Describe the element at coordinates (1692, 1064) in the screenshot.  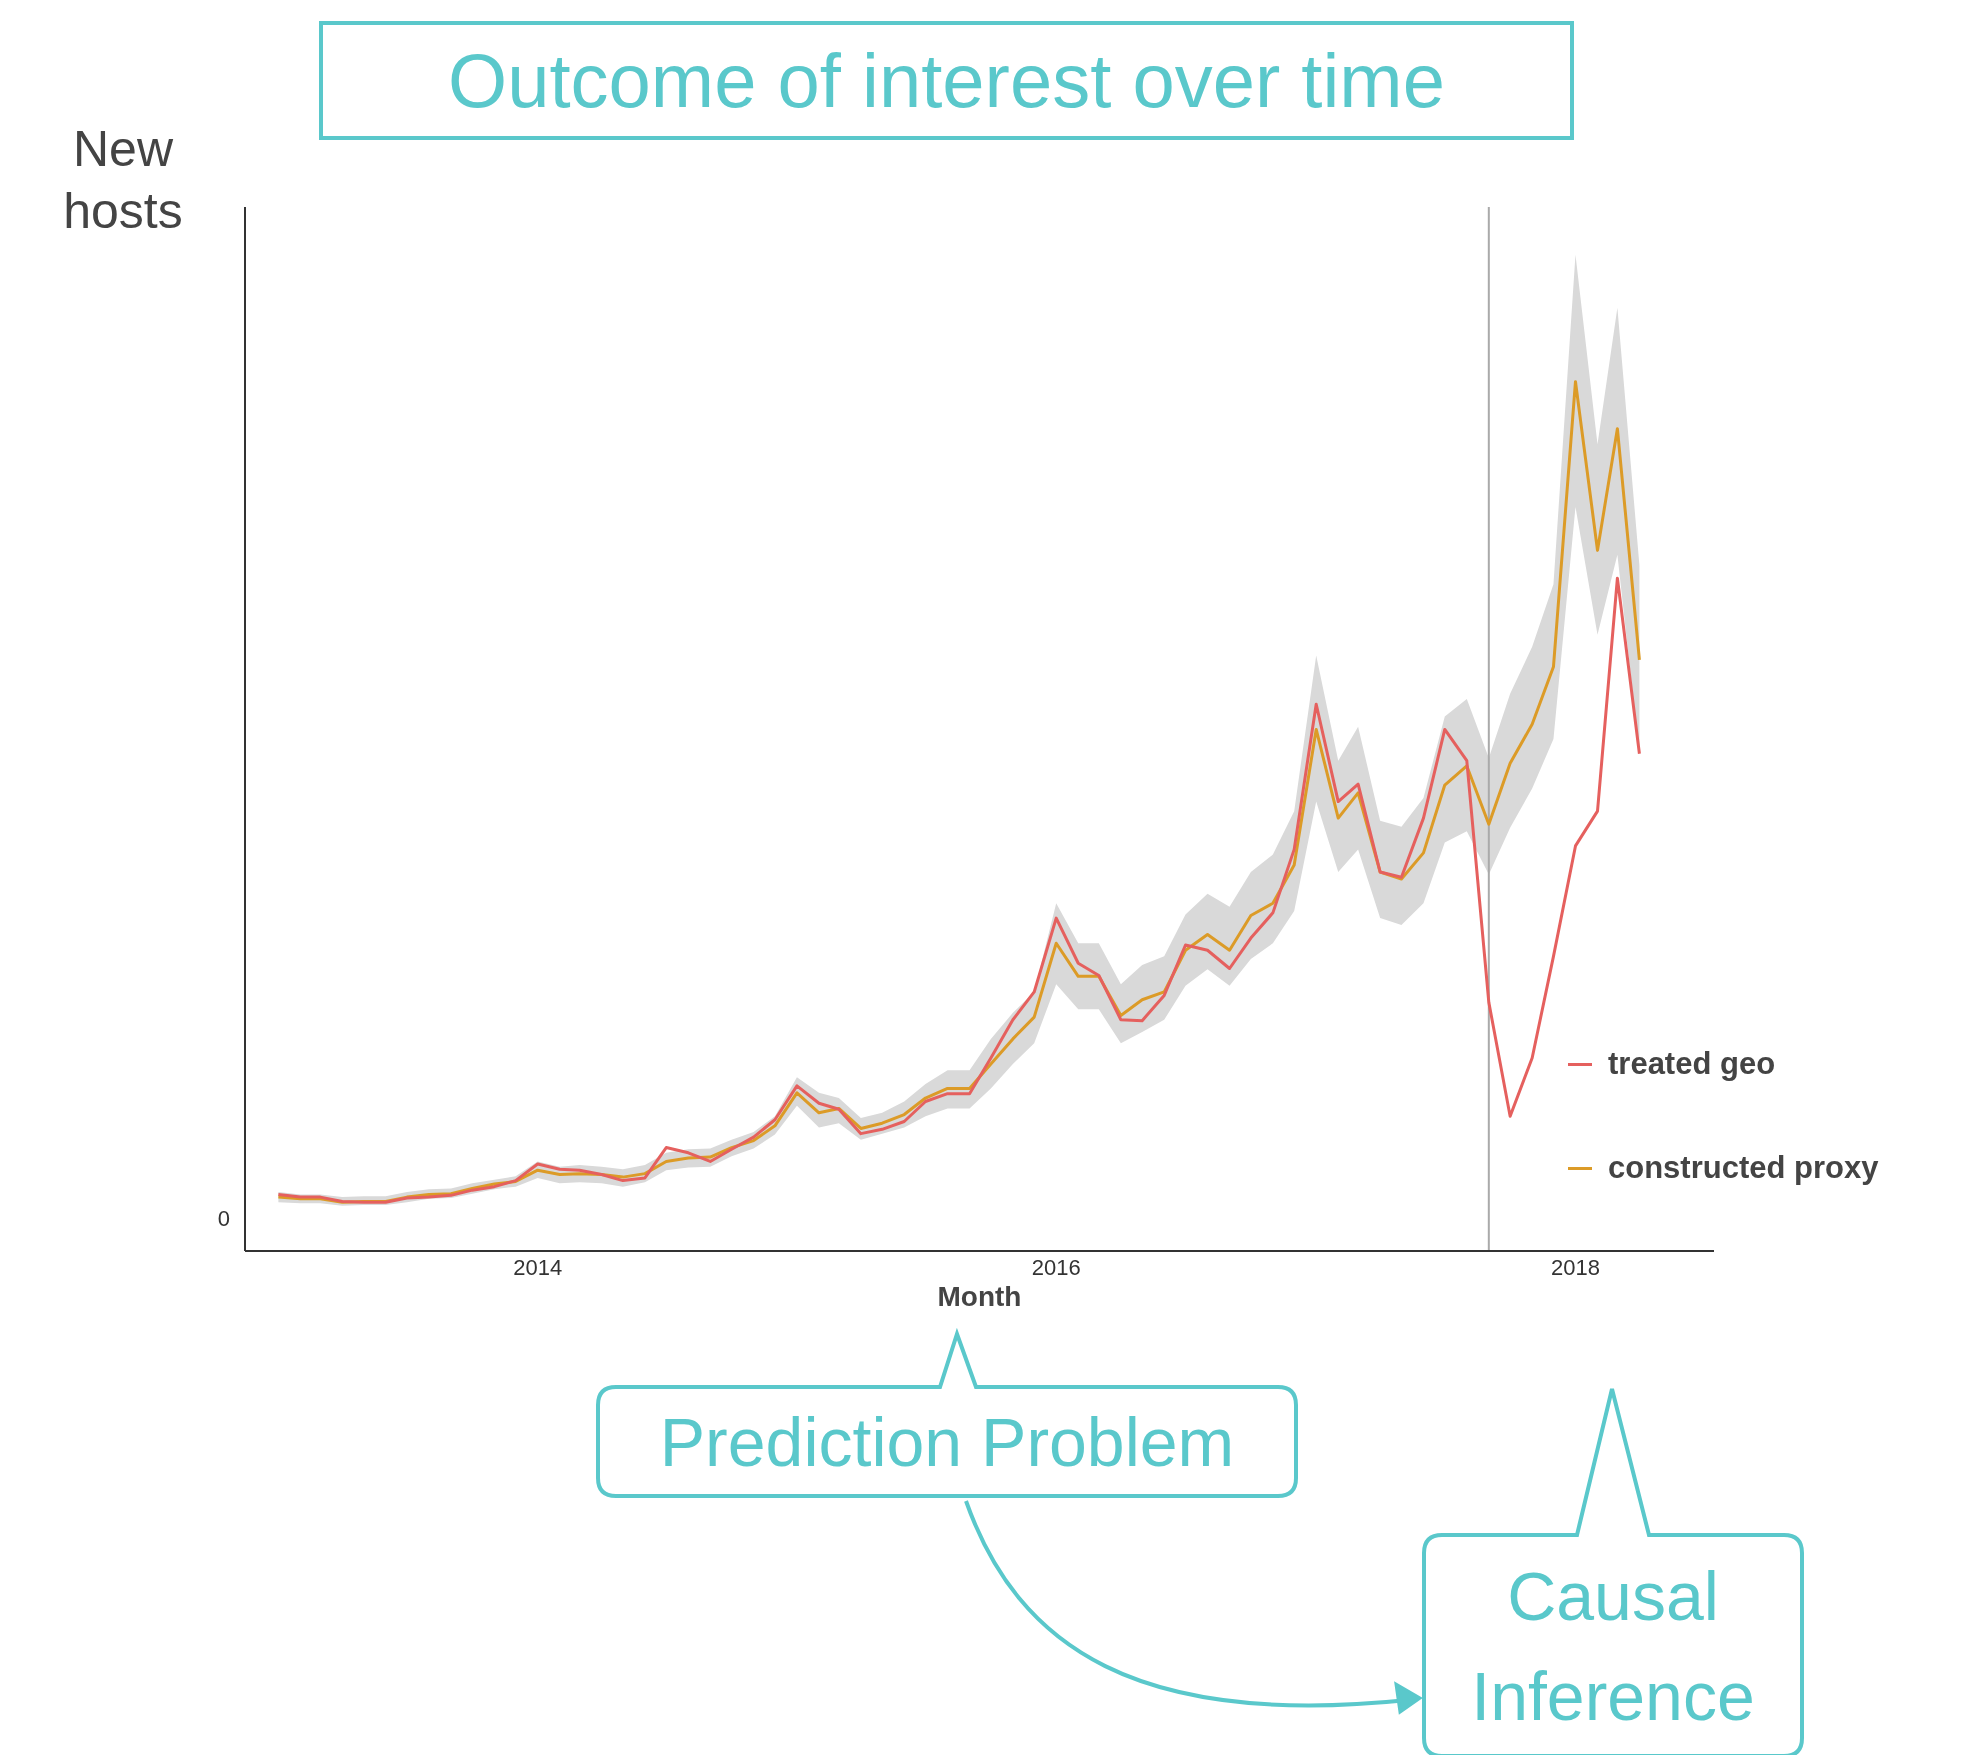
I see `legend-label: treated geo` at that location.